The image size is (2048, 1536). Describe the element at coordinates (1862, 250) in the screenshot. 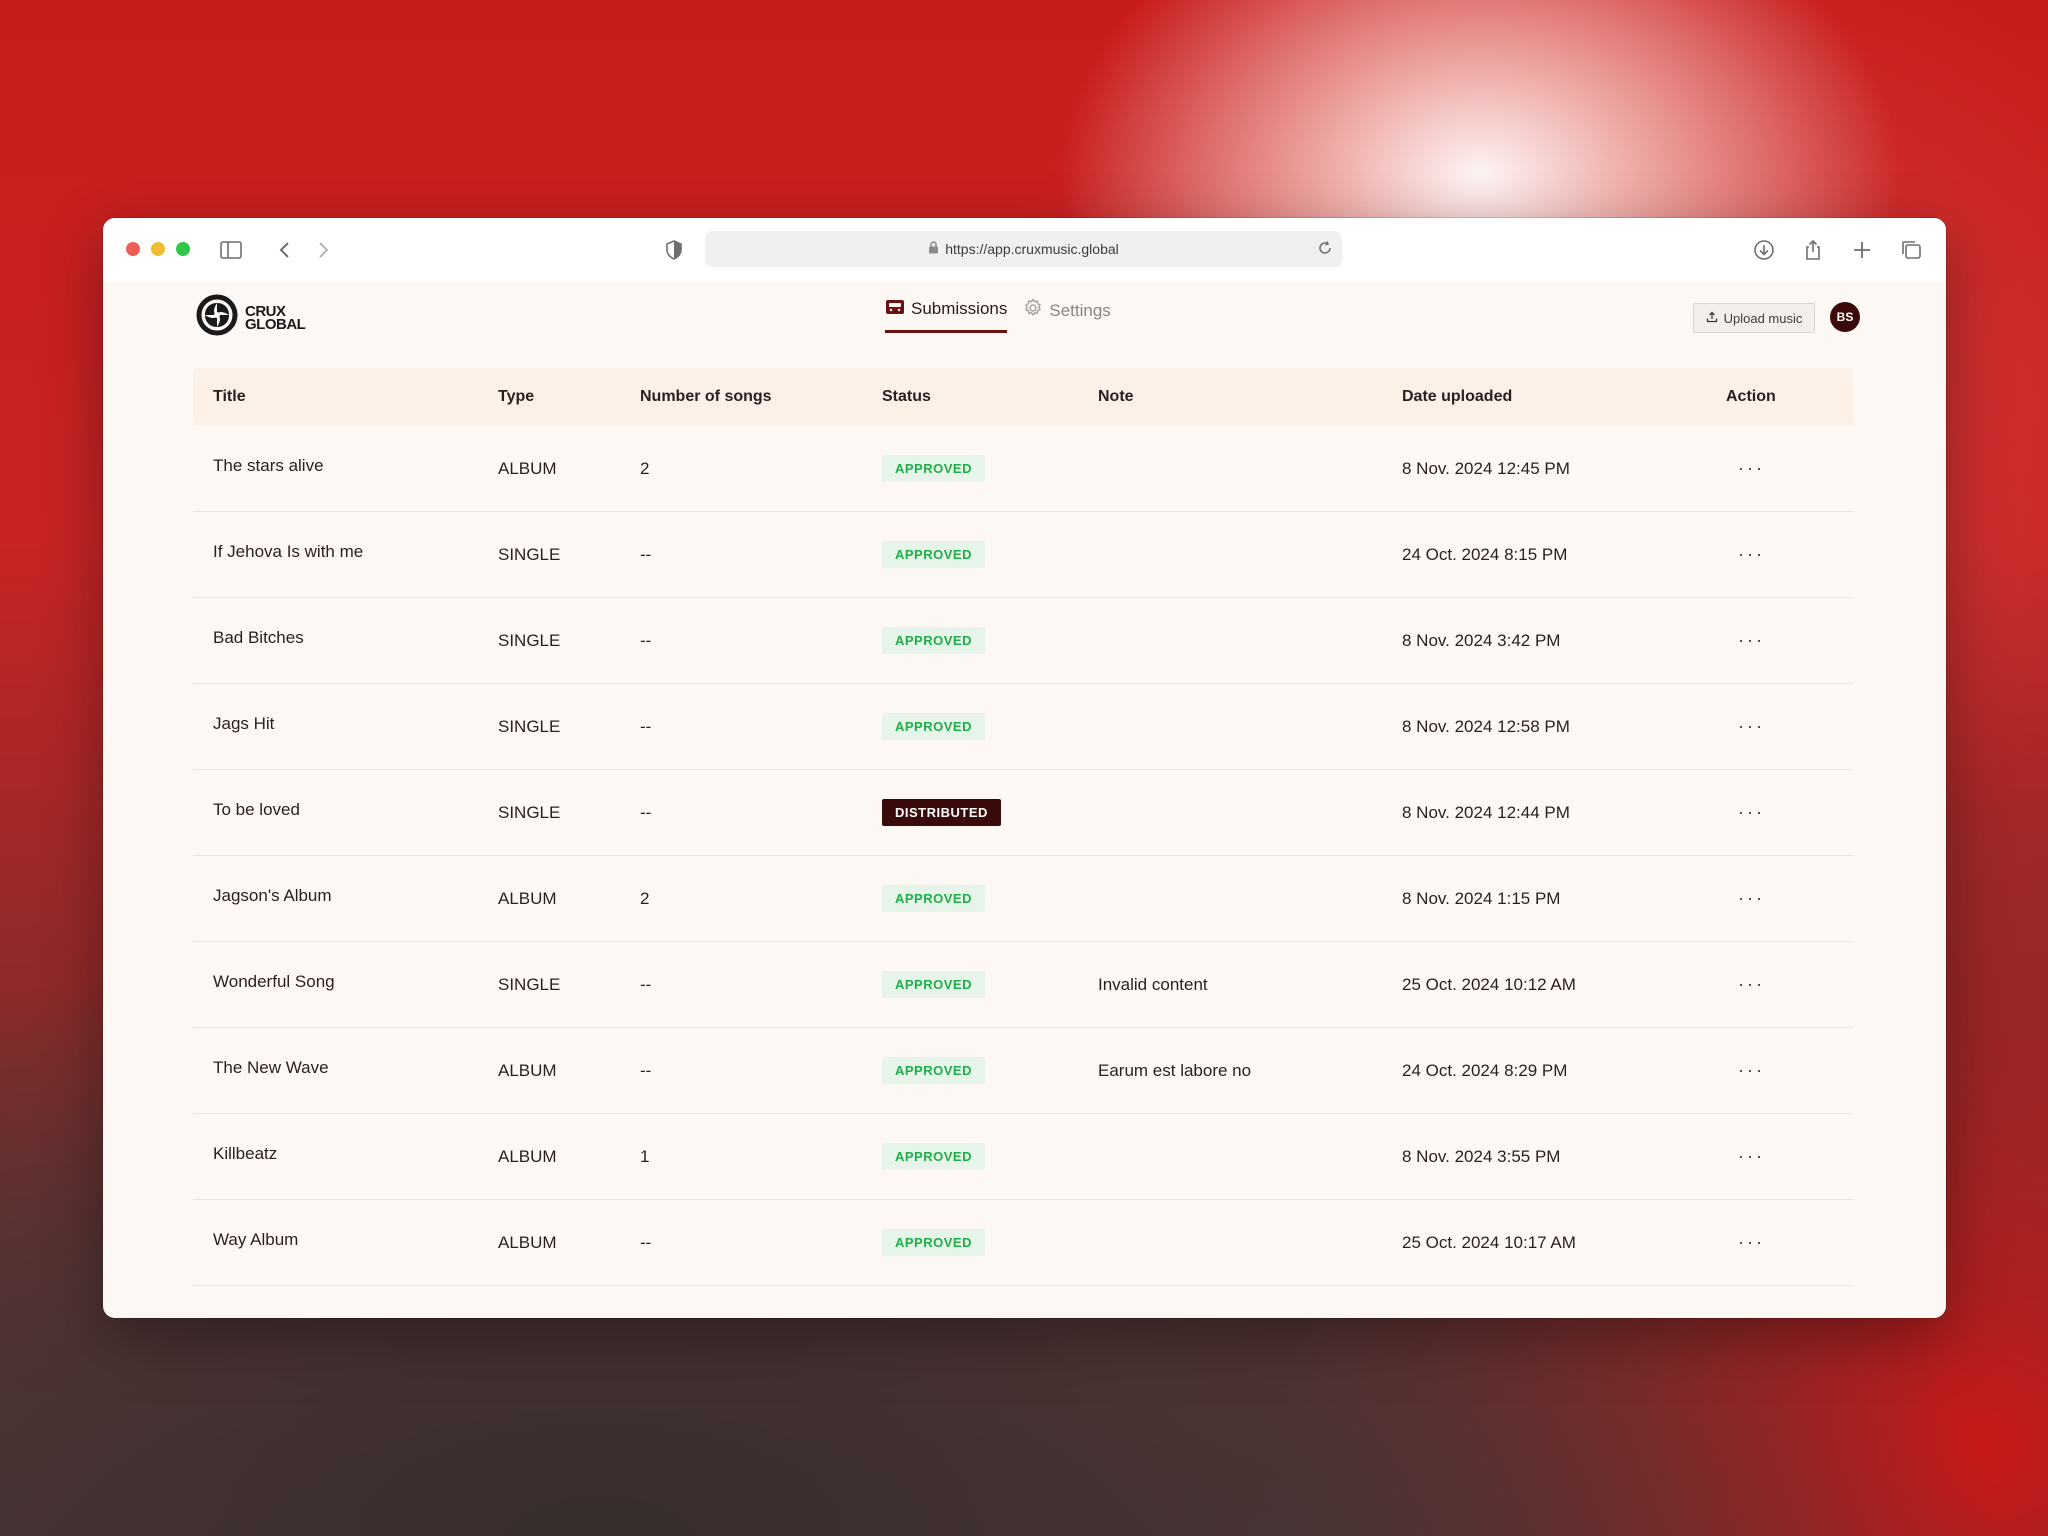

I see `new-tab-icon` at that location.